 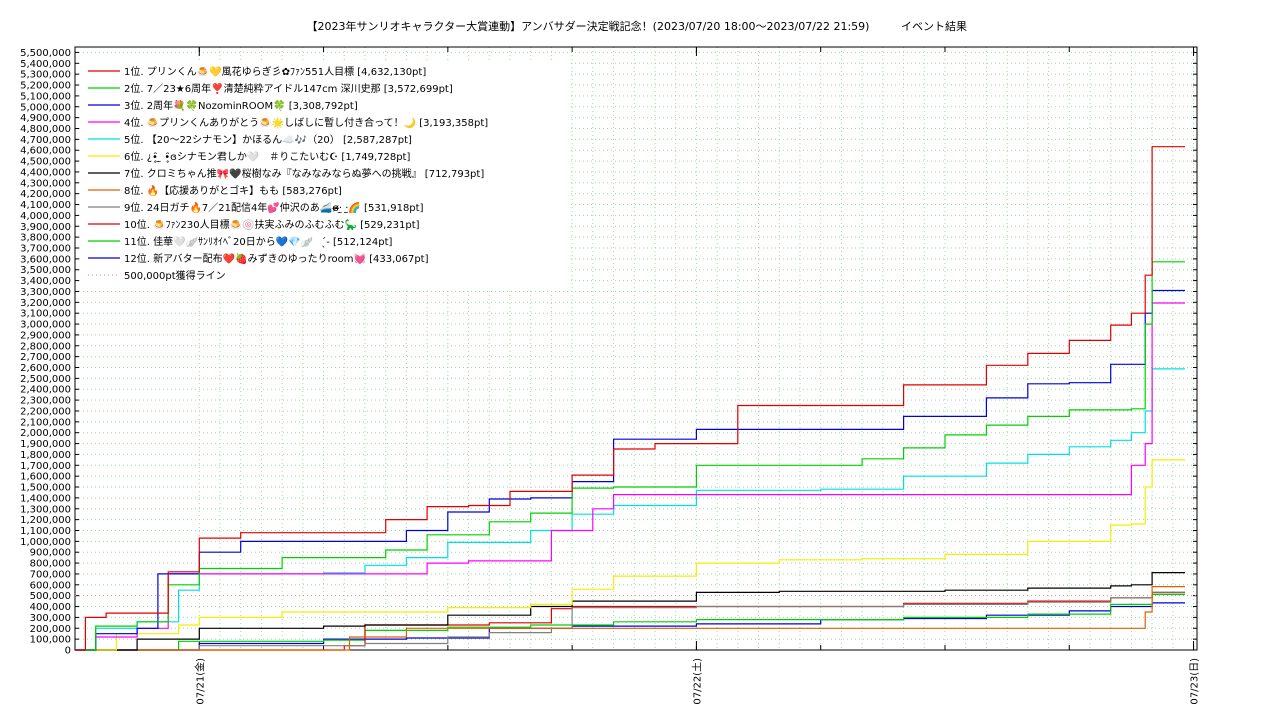 What do you see at coordinates (45, 466) in the screenshot?
I see `y-tick-label: 1,700,000` at bounding box center [45, 466].